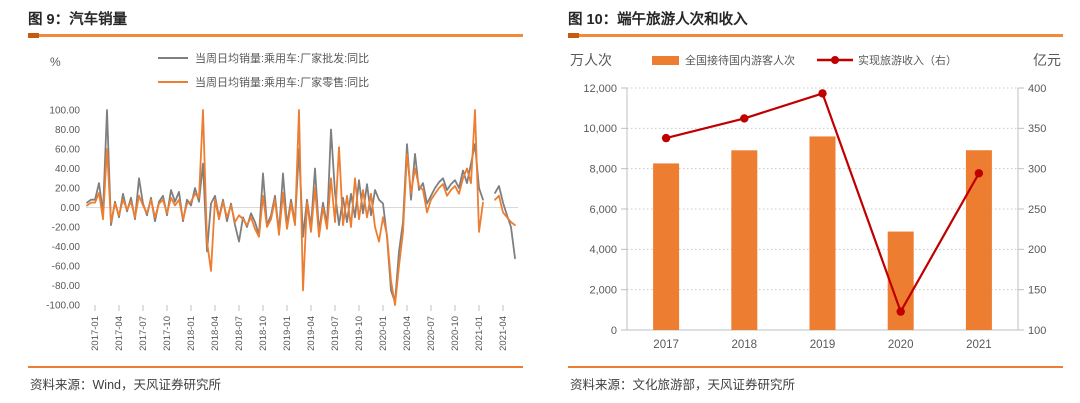 This screenshot has width=1080, height=403. I want to click on visitors-bar-swatch-icon, so click(665, 60).